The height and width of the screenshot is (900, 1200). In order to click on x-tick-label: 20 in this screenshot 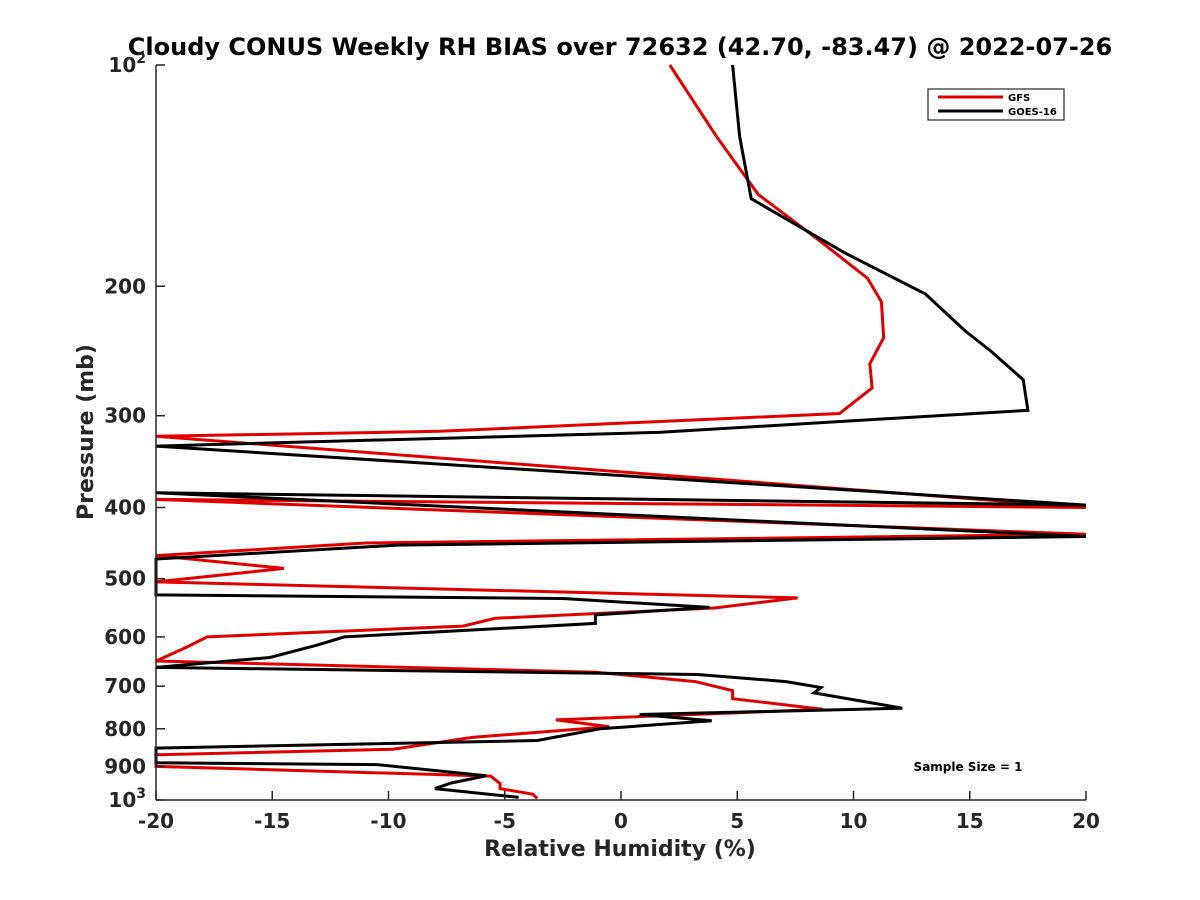, I will do `click(1086, 821)`.